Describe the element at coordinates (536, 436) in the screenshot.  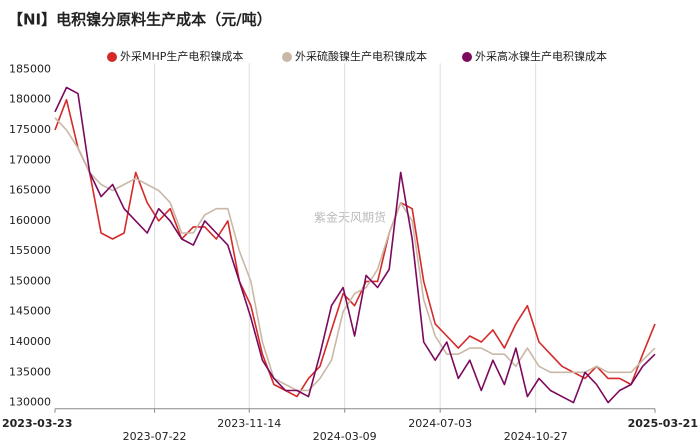
I see `x-tick-label: 2024-10-27` at that location.